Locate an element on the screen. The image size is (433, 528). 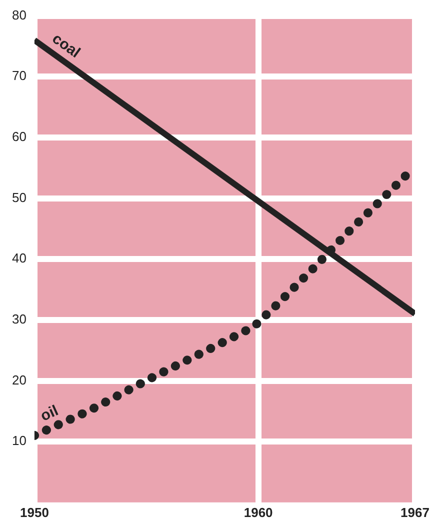
text: coal is located at coordinates (66, 46).